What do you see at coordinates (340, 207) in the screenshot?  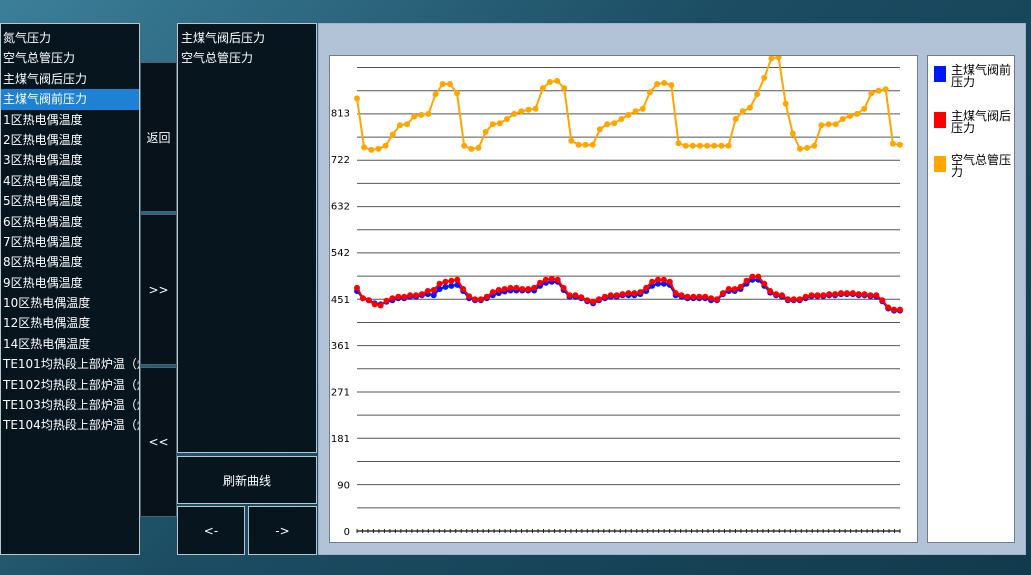 I see `y-tick-label: 632` at bounding box center [340, 207].